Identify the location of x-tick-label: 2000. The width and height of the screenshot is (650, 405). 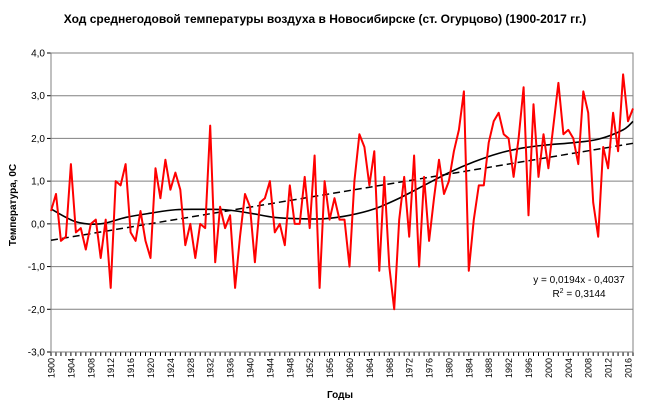
(549, 368).